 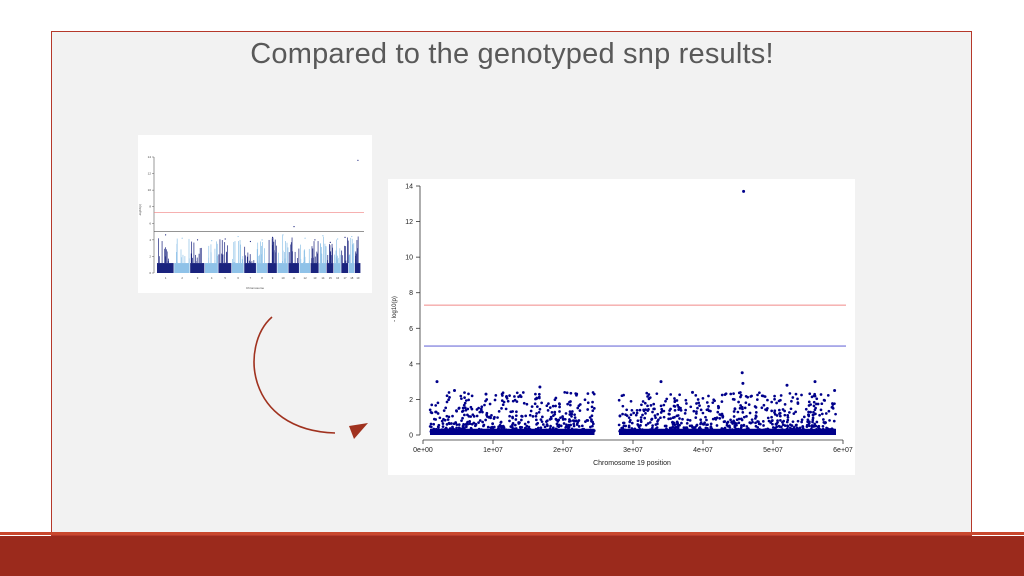 I want to click on slide-title: Compared to the genotyped snp results!, so click(x=512, y=54).